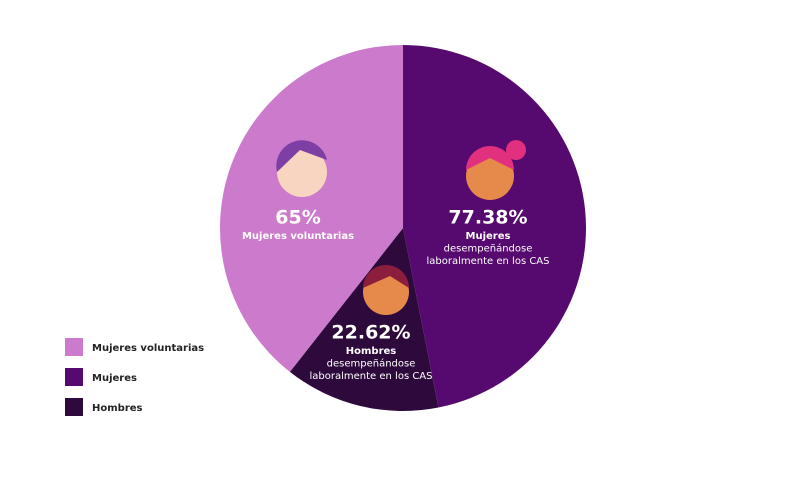  I want to click on slice-annotation: Mujeres voluntarias, so click(298, 236).